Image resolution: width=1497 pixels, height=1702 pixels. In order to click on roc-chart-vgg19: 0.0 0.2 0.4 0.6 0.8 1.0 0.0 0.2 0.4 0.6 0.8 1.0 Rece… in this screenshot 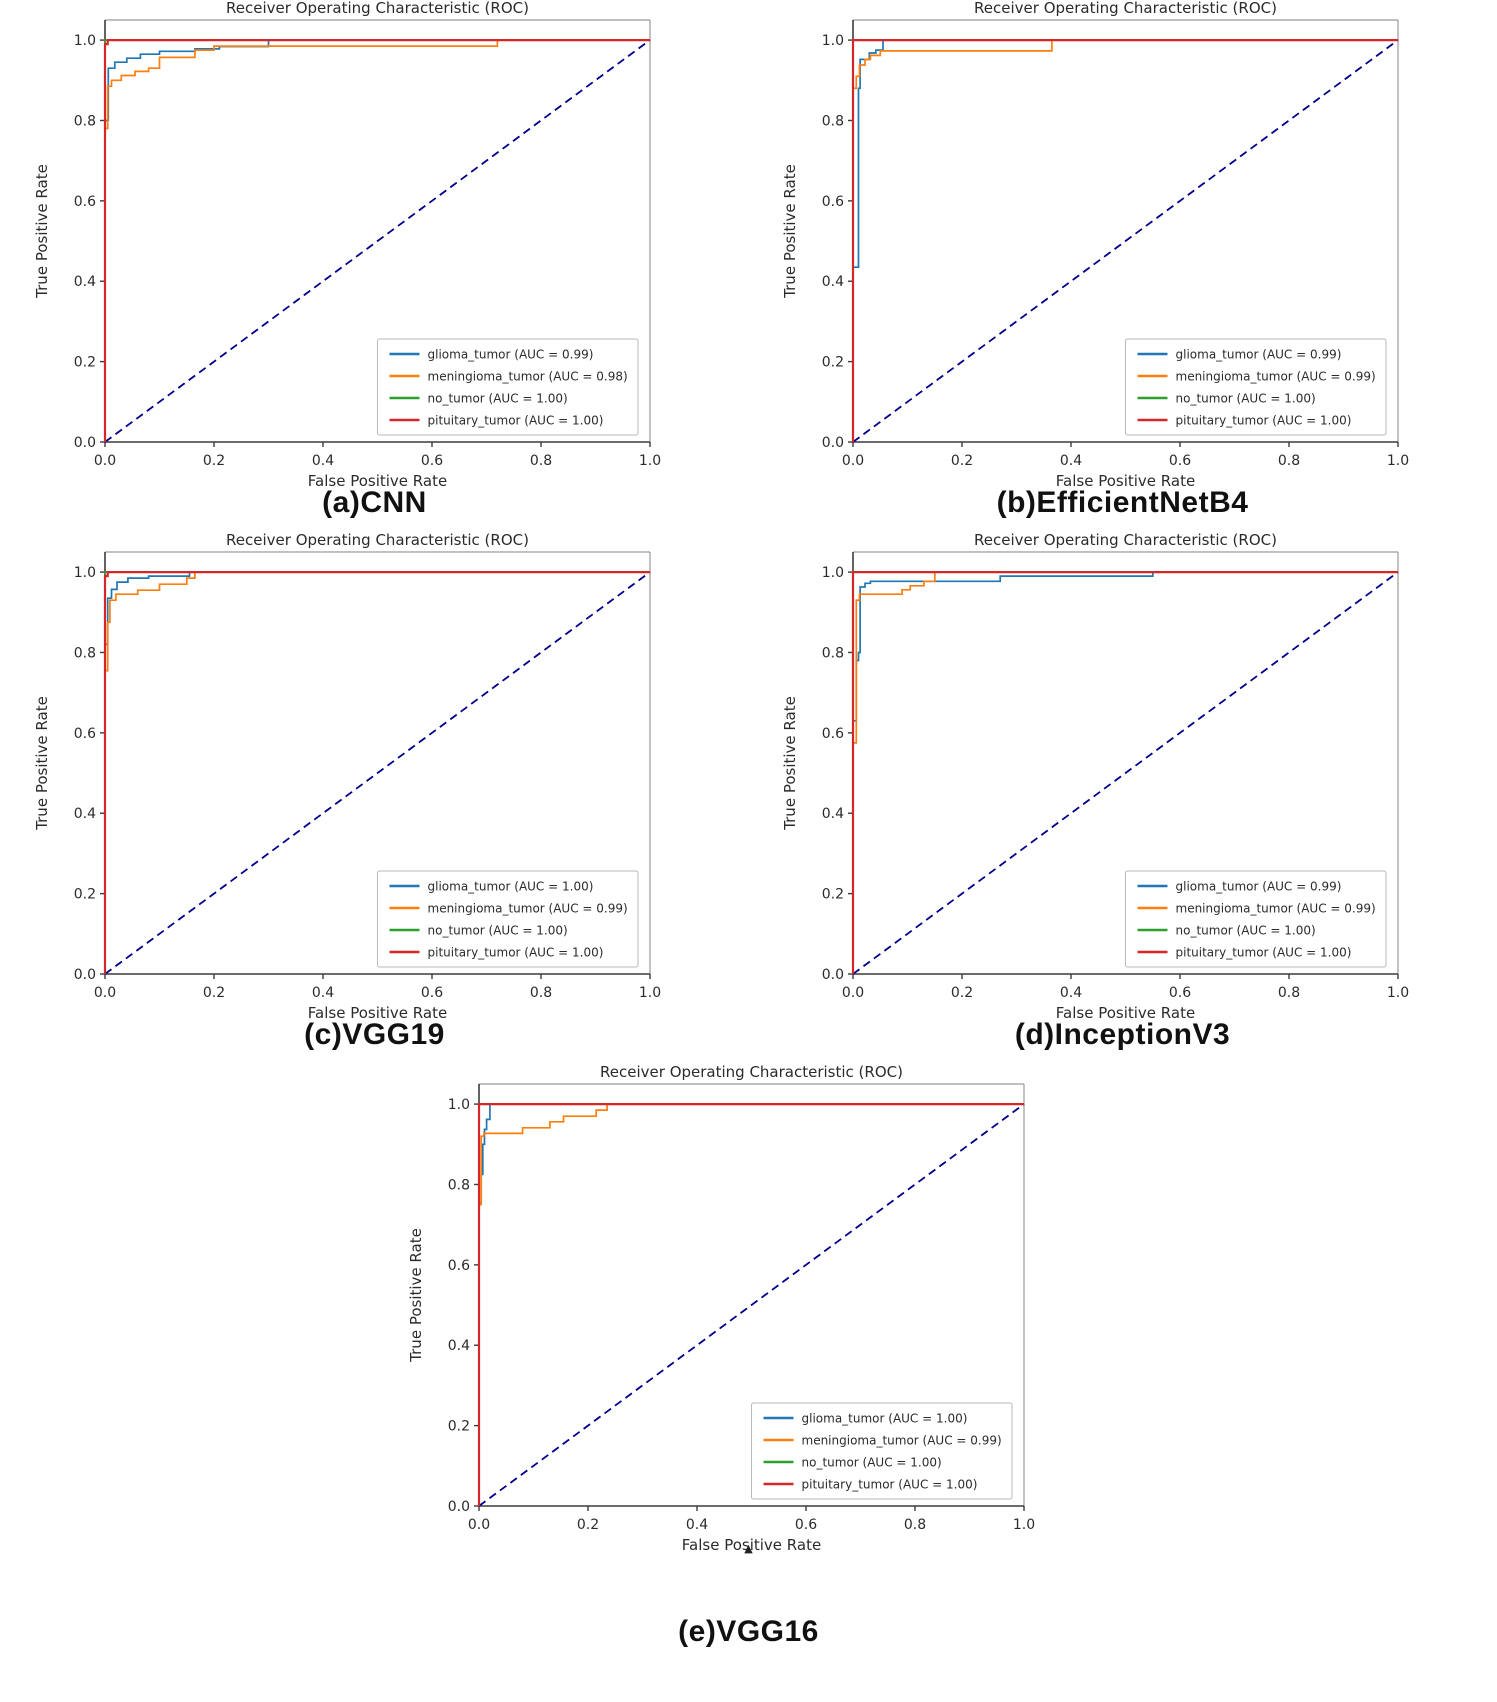, I will do `click(375, 782)`.